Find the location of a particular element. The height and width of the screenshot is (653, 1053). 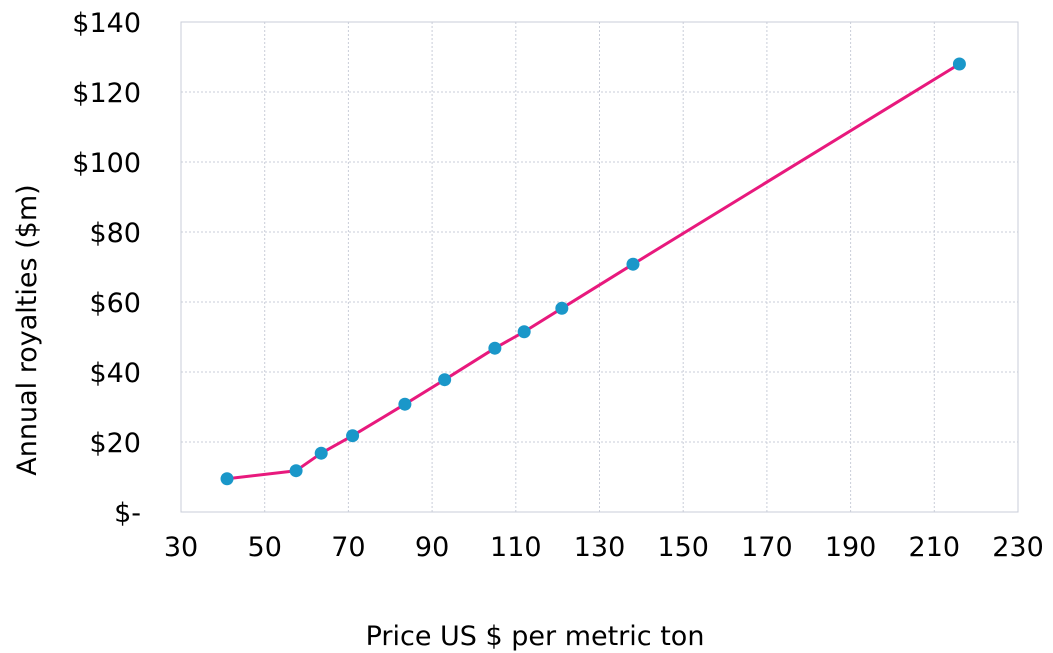

y-tick-label: $60 is located at coordinates (115, 303).